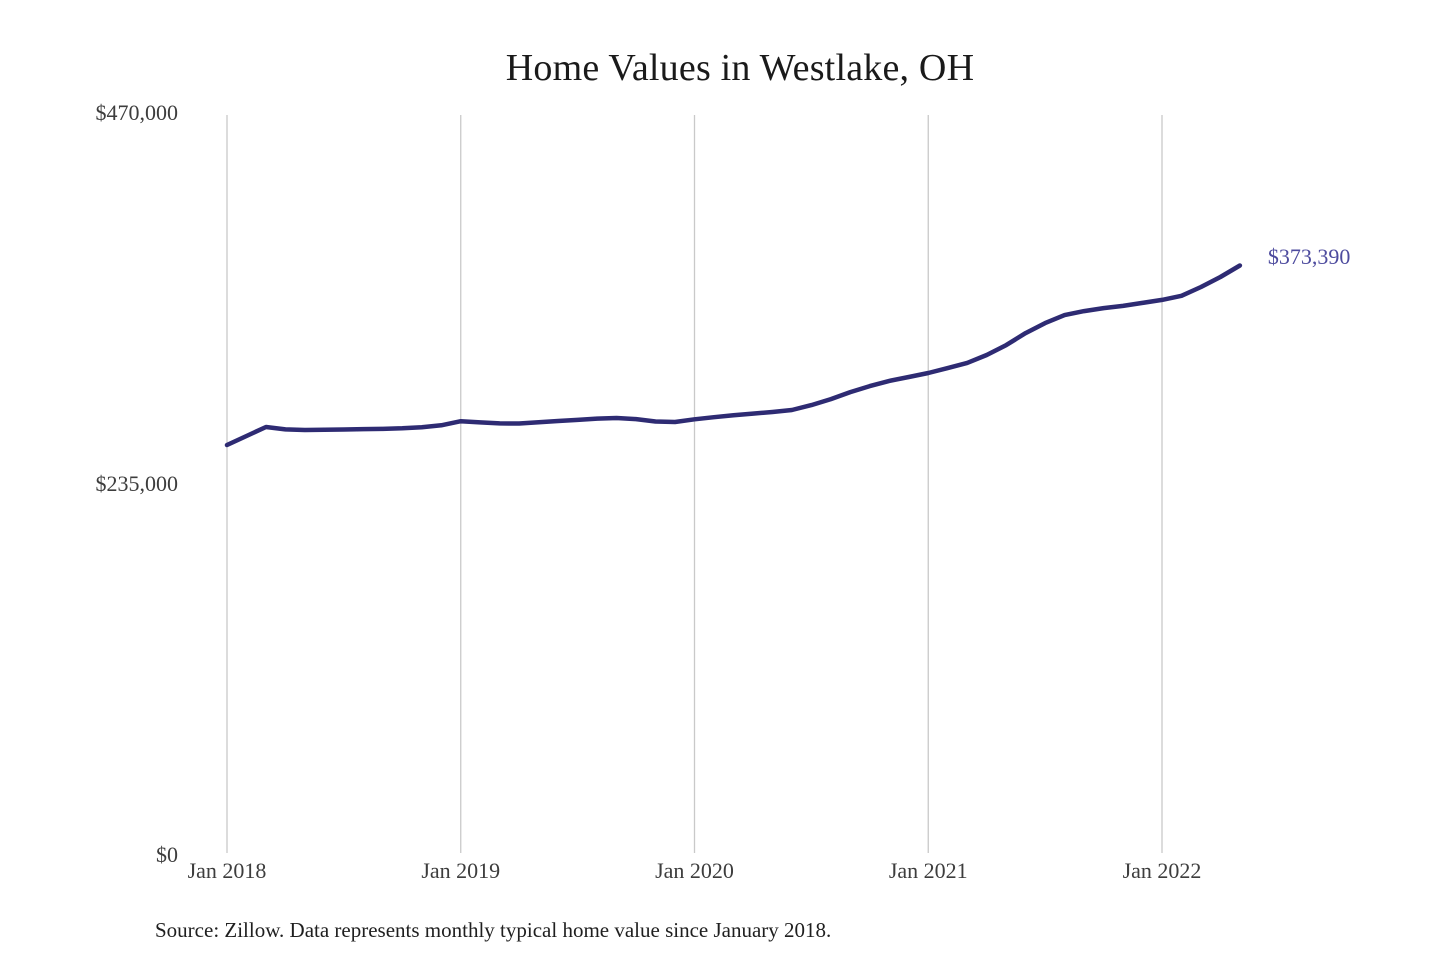 Image resolution: width=1440 pixels, height=960 pixels. I want to click on x-tick-label-jan-2018: Jan 2018, so click(227, 870).